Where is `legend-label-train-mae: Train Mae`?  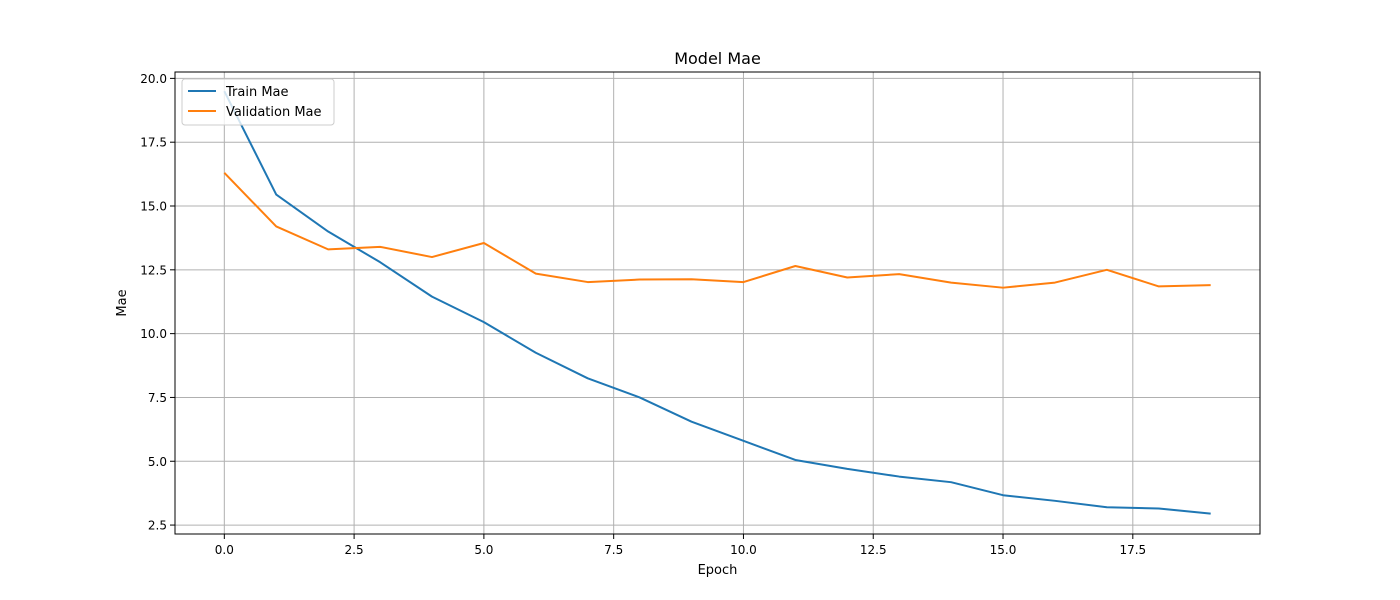
legend-label-train-mae: Train Mae is located at coordinates (257, 92).